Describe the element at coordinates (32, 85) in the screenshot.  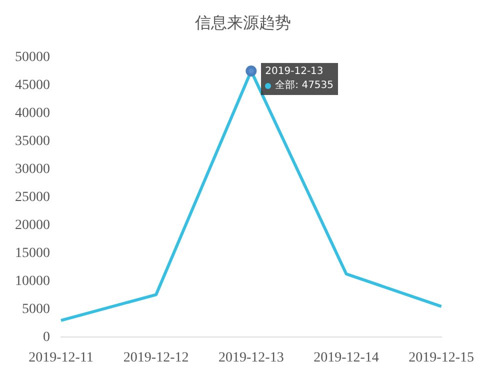
I see `y-tick-label: 45000` at that location.